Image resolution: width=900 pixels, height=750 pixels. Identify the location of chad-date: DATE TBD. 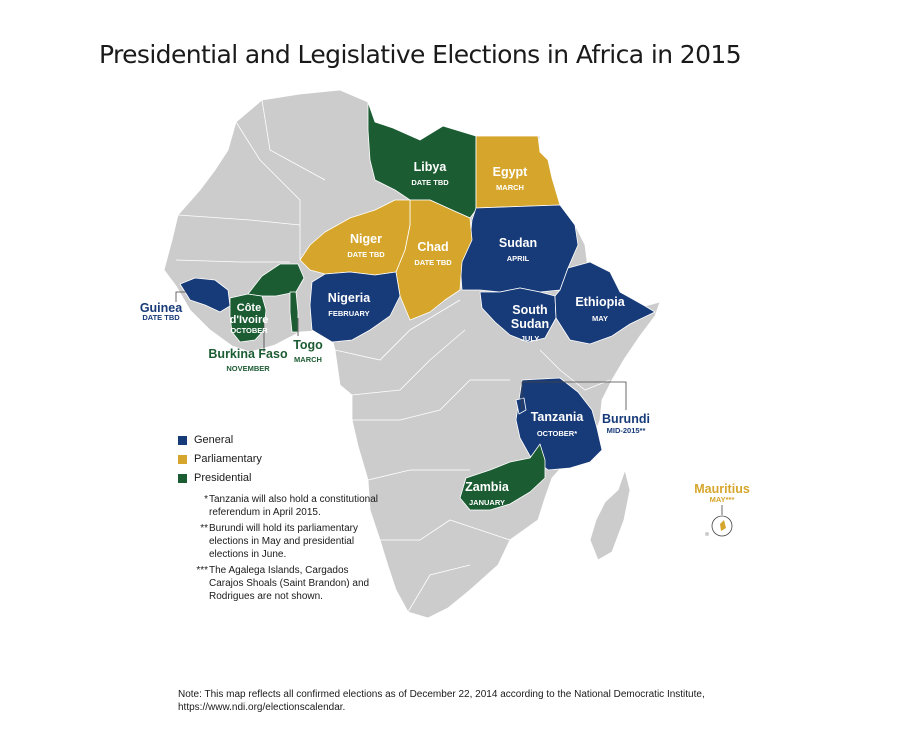
(433, 262).